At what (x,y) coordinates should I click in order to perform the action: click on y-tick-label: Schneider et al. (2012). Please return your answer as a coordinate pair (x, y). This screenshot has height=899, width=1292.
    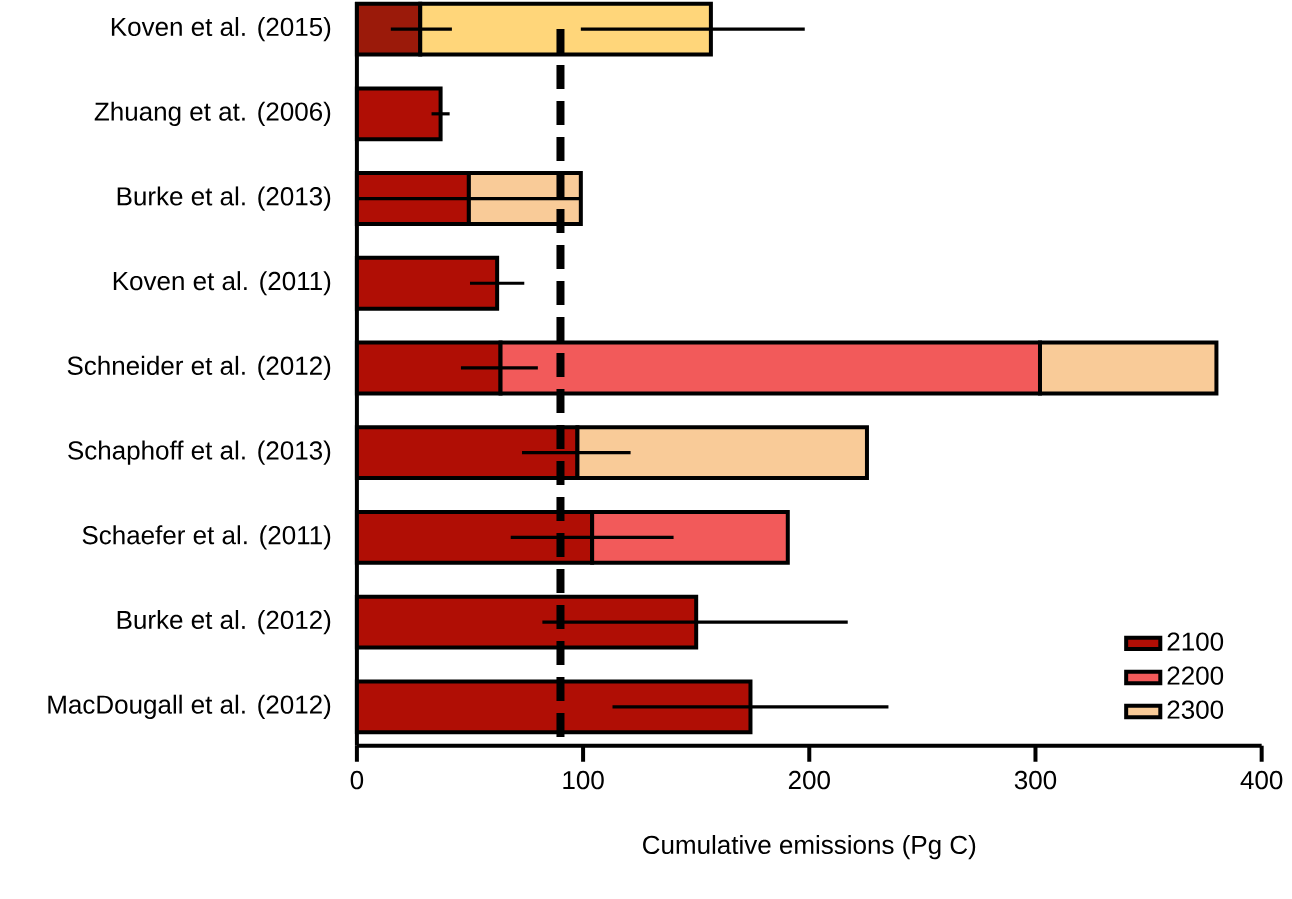
    Looking at the image, I should click on (199, 368).